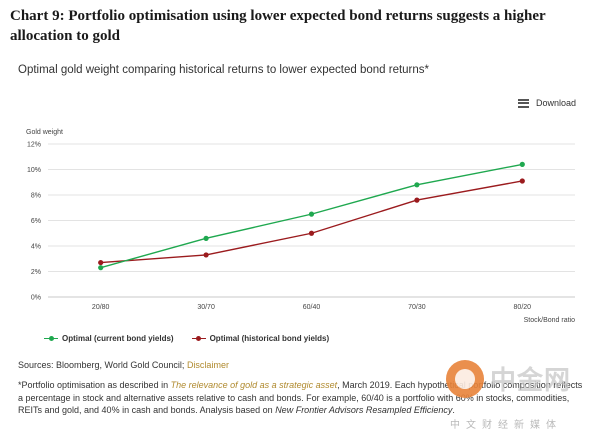 The height and width of the screenshot is (442, 600). I want to click on y-axis-ticks: 0% 2% 4% 6% 8% 10% 12%, so click(34, 222).